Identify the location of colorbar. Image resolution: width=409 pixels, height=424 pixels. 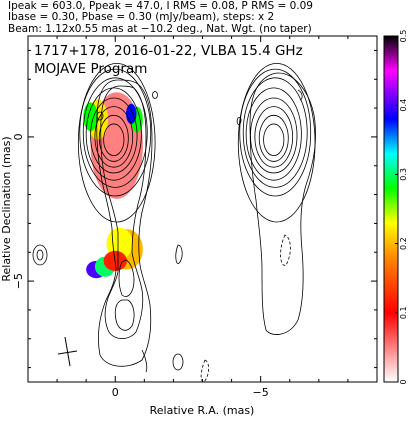
(391, 209).